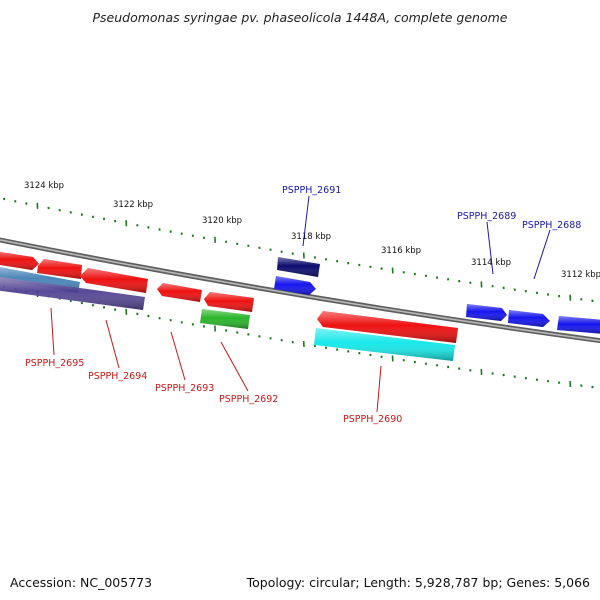  I want to click on gene-label: PSPPH_2694, so click(117, 376).